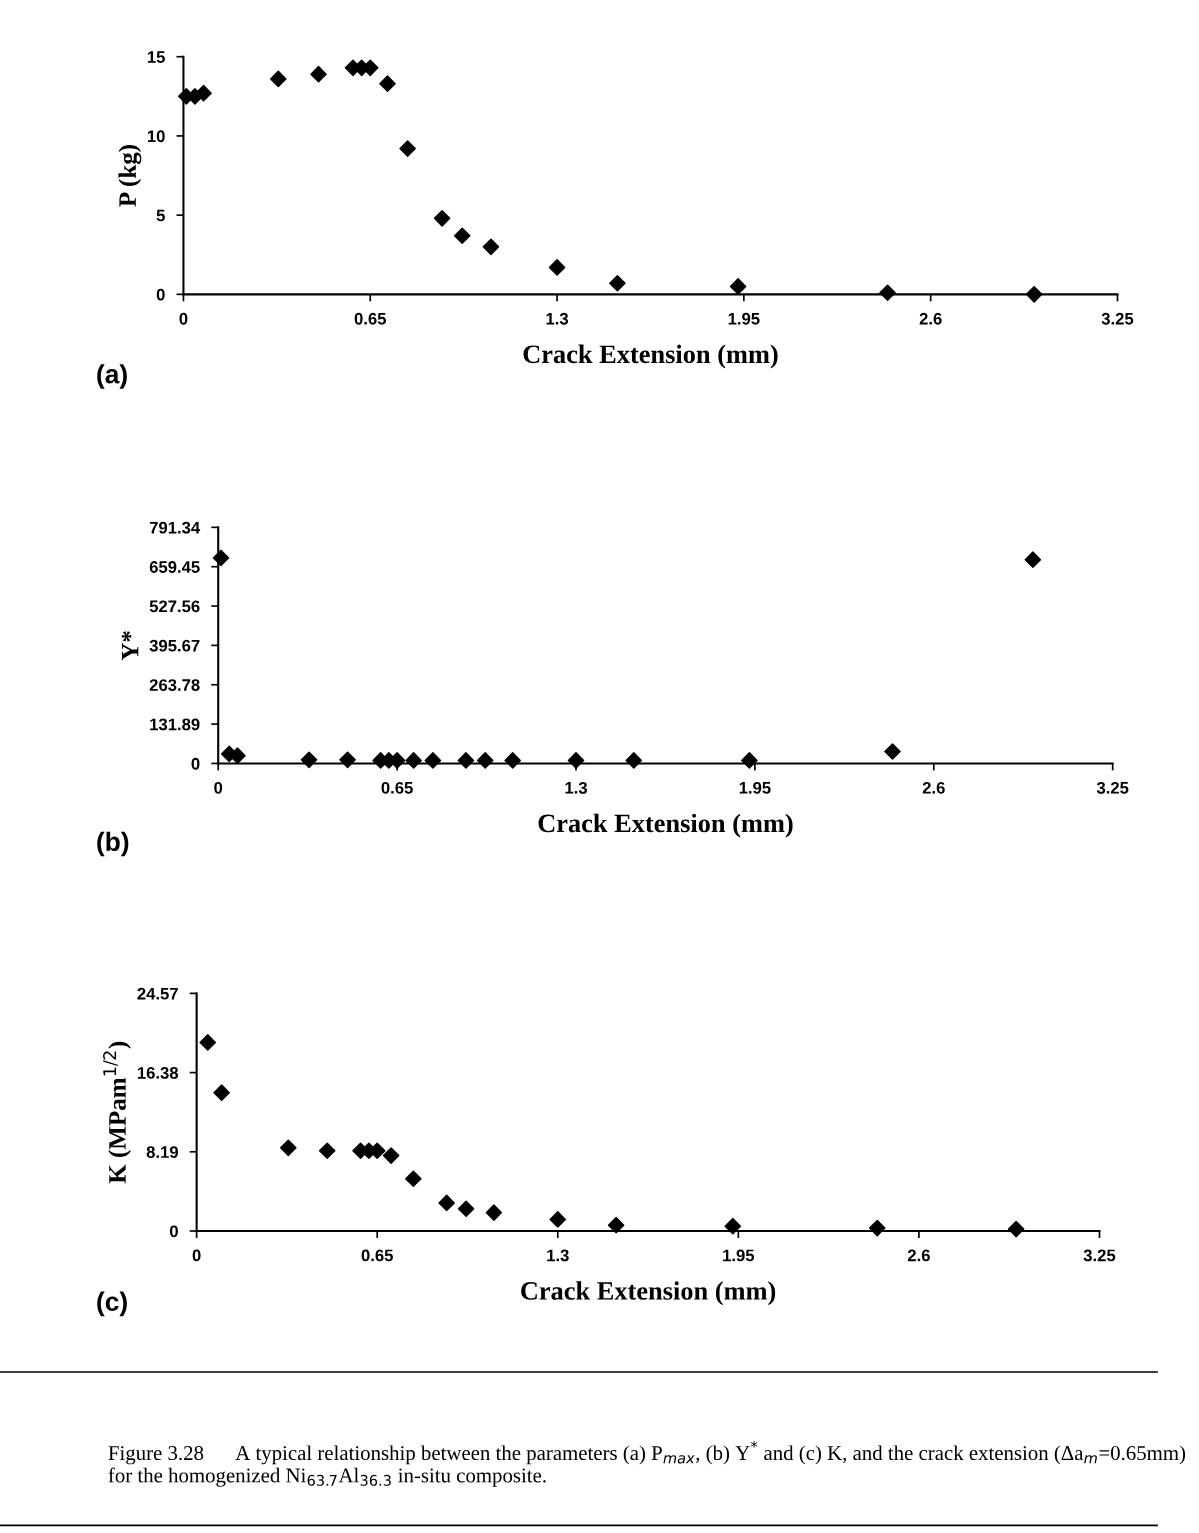  What do you see at coordinates (647, 1464) in the screenshot?
I see `text: Figure 3.28 A typical relationship between the parameters (a) P$_{max}$, (b) Y$^{*}$ and (c) K, and the crack extension (Δa$_{m}$=0.65mm) for the homogenized Ni$_{63.7}$Al$_{36.3}$ in-situ composite.` at bounding box center [647, 1464].